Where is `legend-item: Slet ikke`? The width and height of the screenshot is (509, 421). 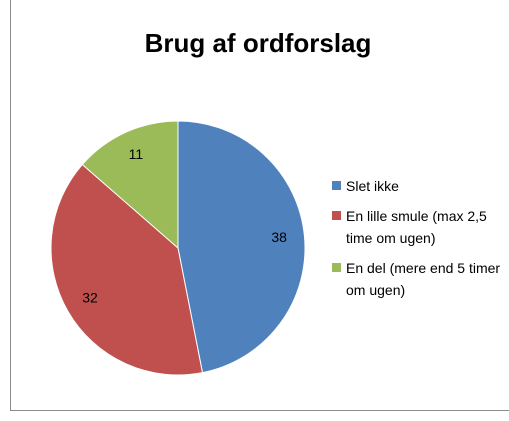
legend-item: Slet ikke is located at coordinates (418, 186).